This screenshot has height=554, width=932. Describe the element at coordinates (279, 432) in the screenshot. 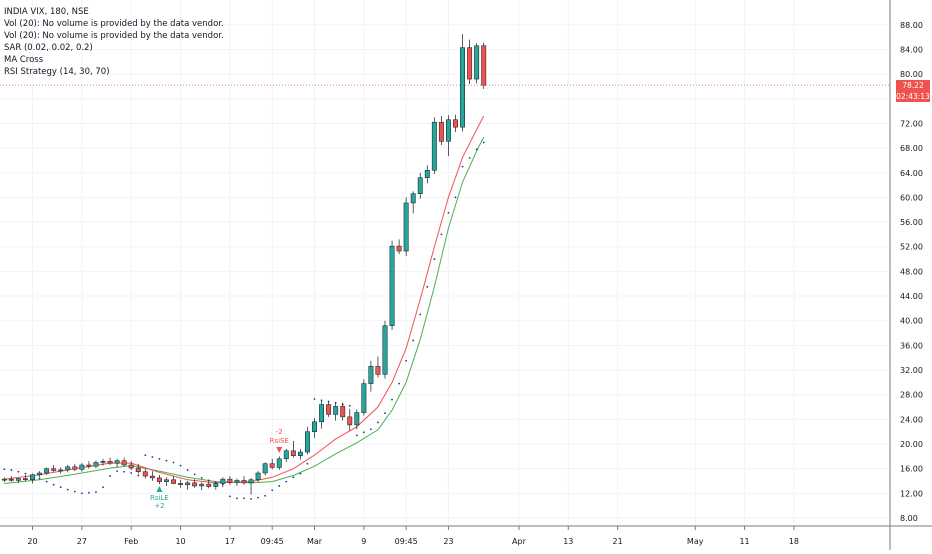

I see `signal-short-qty: -2` at that location.